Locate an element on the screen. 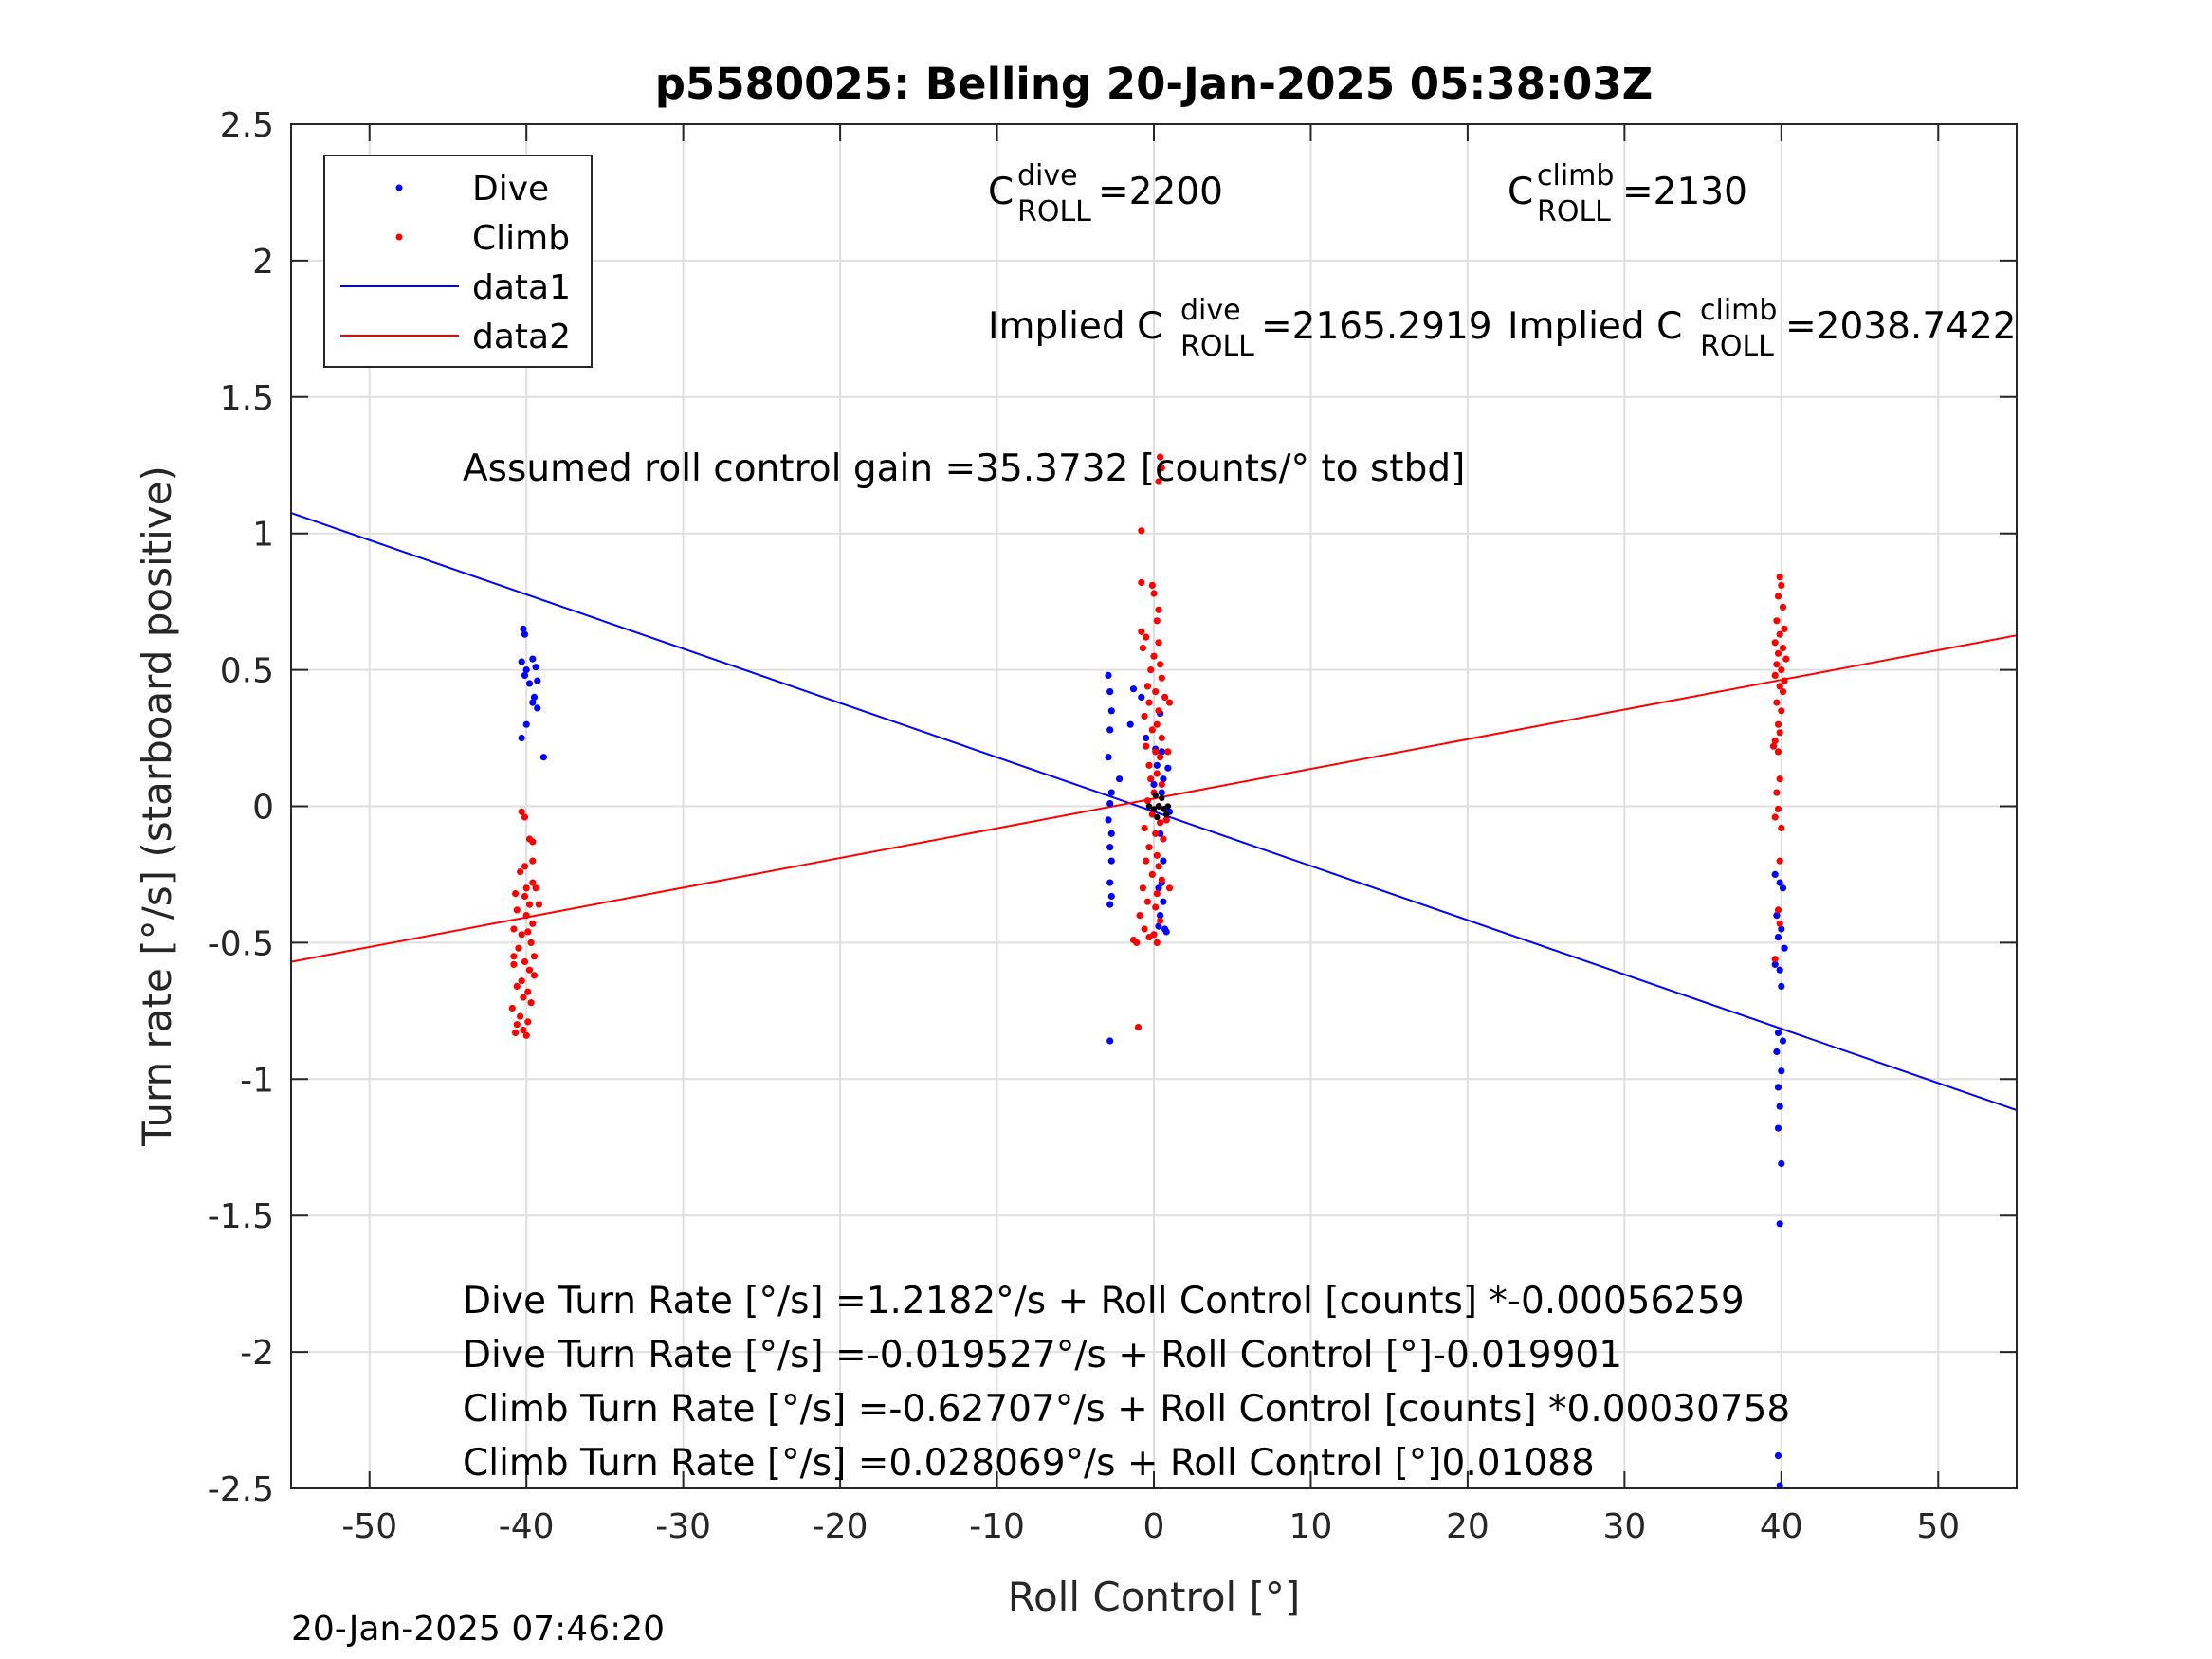  print-timestamp: 20-Jan-2025 07:46:20 is located at coordinates (478, 1629).